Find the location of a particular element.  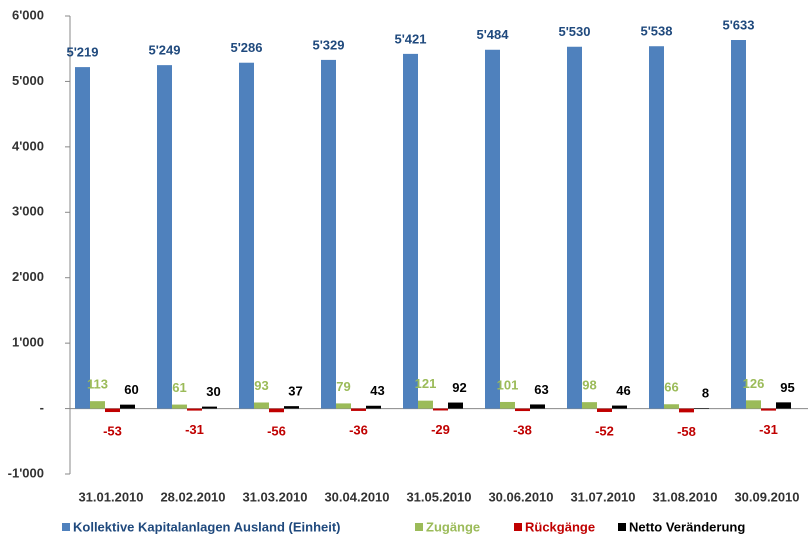

legend-label: Zugänge is located at coordinates (453, 526).